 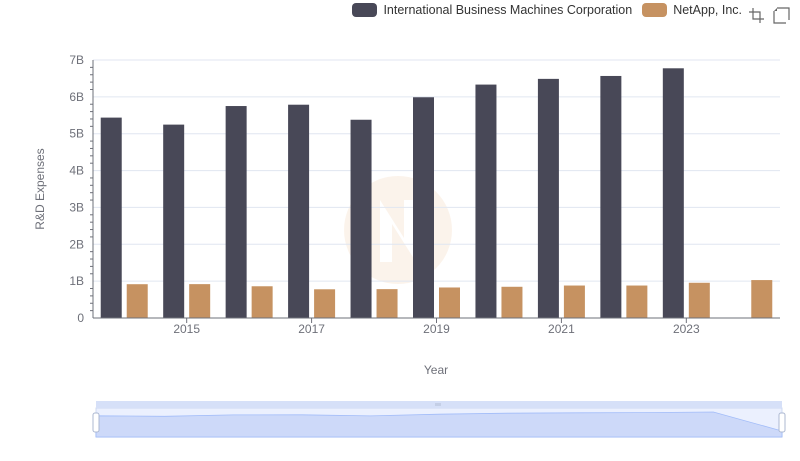 I want to click on slider-preview-area, so click(x=439, y=424).